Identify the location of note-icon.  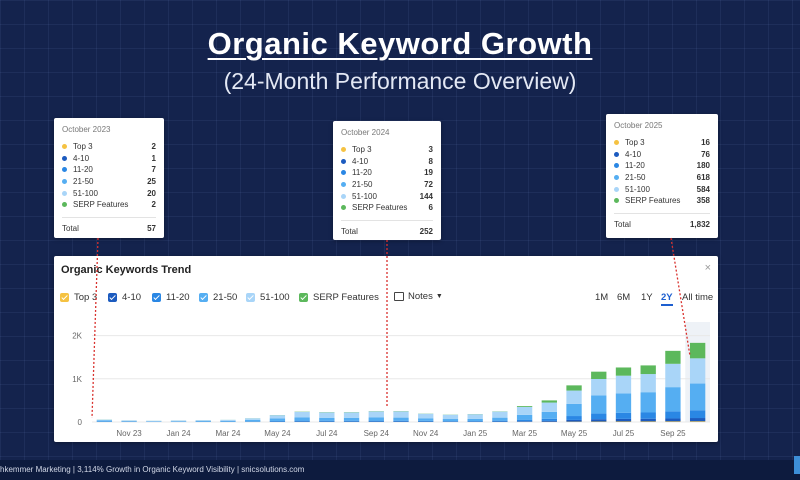
(399, 296).